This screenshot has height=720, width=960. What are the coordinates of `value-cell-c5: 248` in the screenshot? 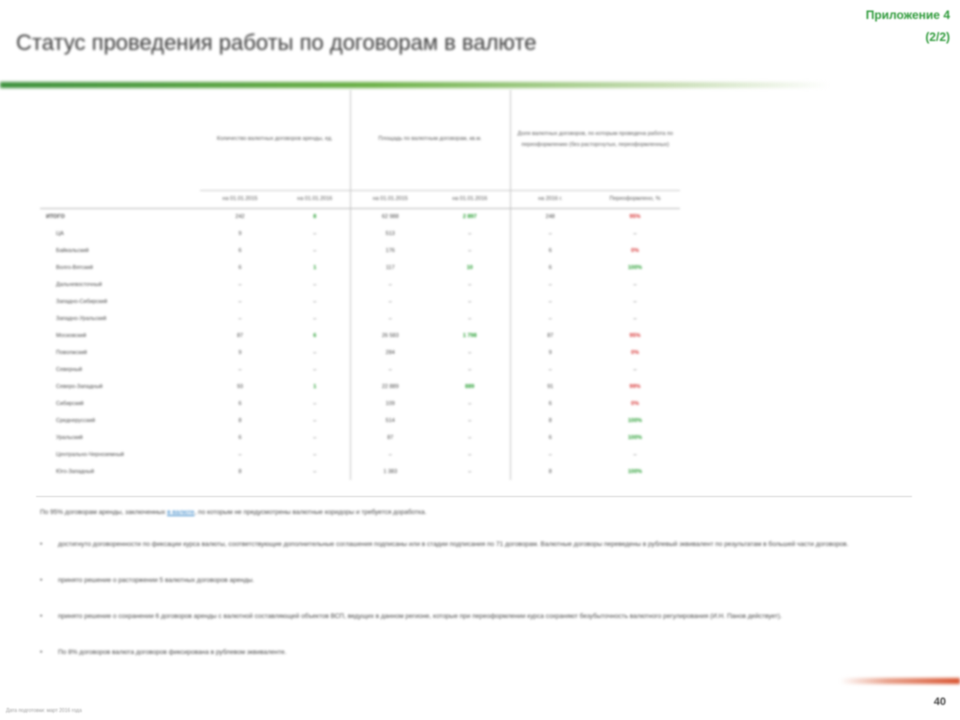 It's located at (550, 216).